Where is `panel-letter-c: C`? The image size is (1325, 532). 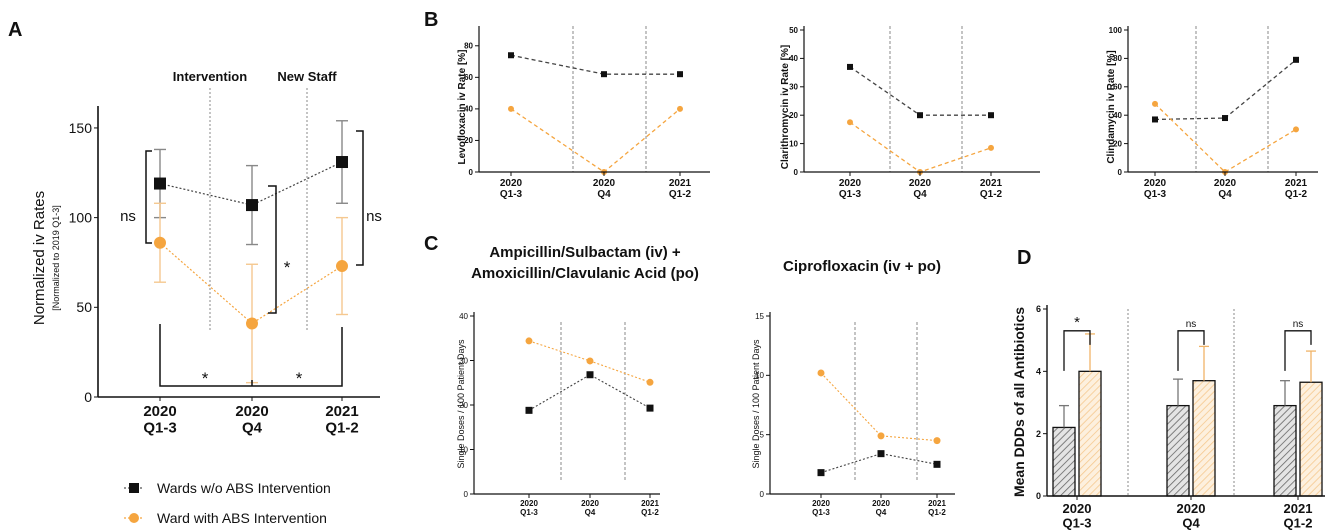
panel-letter-c: C is located at coordinates (431, 244).